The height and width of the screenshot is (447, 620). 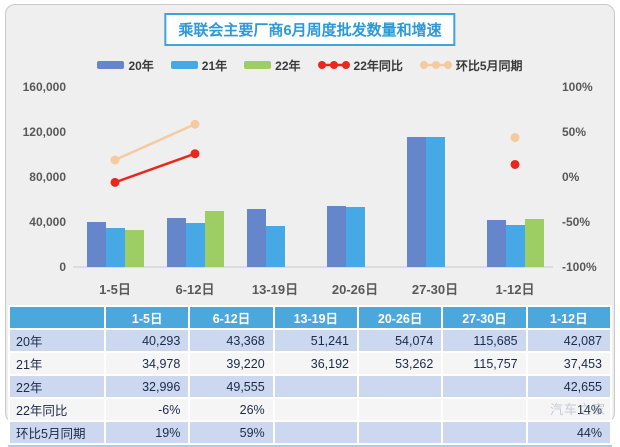 What do you see at coordinates (47, 177) in the screenshot?
I see `left-axis-tick: 80,000` at bounding box center [47, 177].